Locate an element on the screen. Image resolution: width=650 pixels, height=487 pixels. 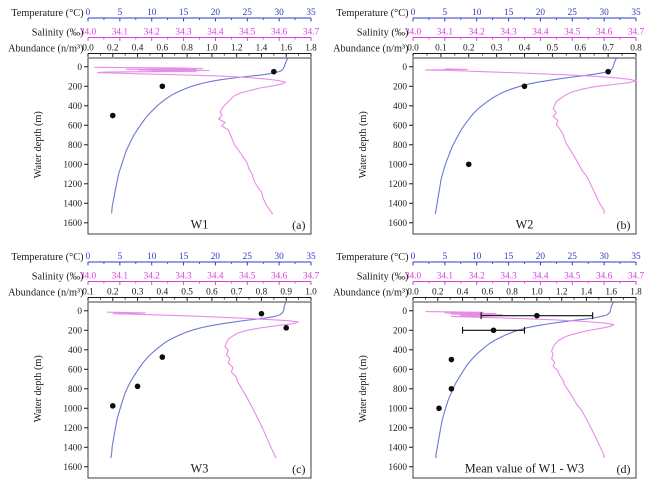
salinity-axis-title: Salinity (‰) is located at coordinates (58, 33).